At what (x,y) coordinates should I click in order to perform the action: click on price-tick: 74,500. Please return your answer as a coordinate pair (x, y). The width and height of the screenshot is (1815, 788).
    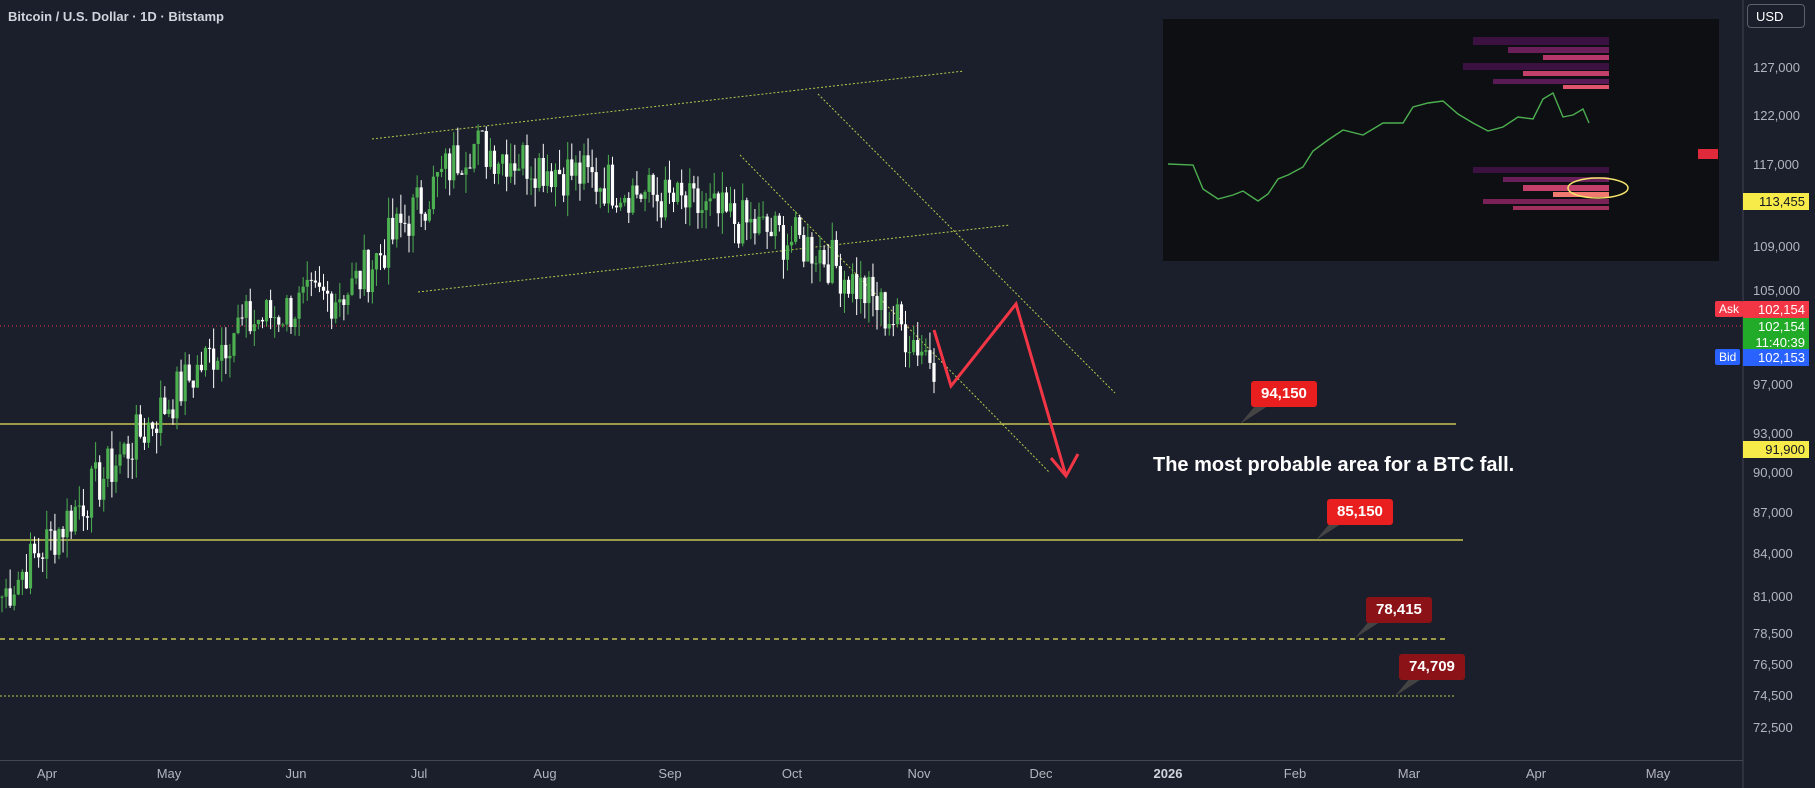
    Looking at the image, I should click on (1773, 695).